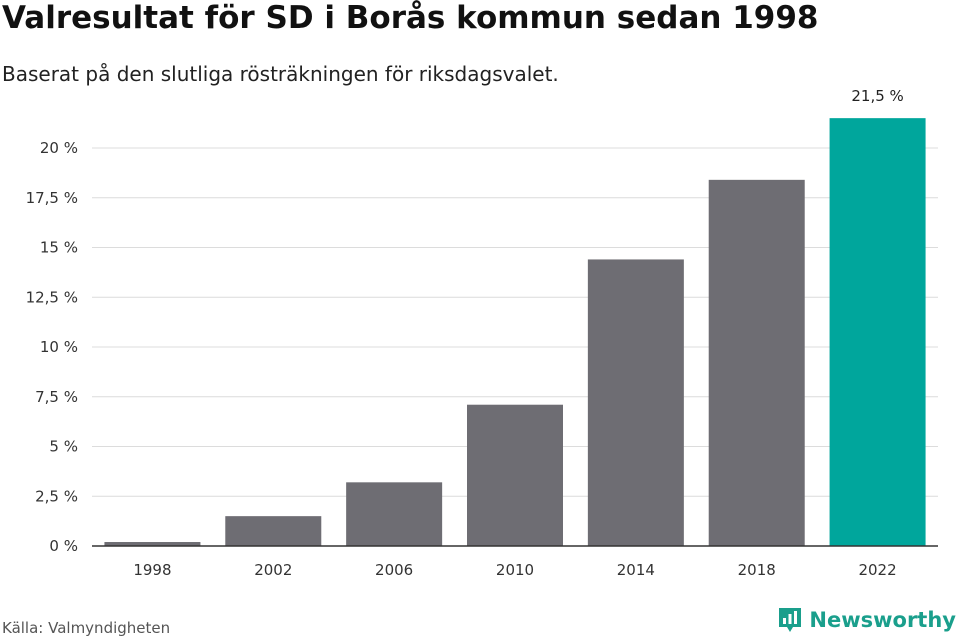 This screenshot has height=640, width=960. What do you see at coordinates (394, 570) in the screenshot?
I see `x-tick-label: 2006` at bounding box center [394, 570].